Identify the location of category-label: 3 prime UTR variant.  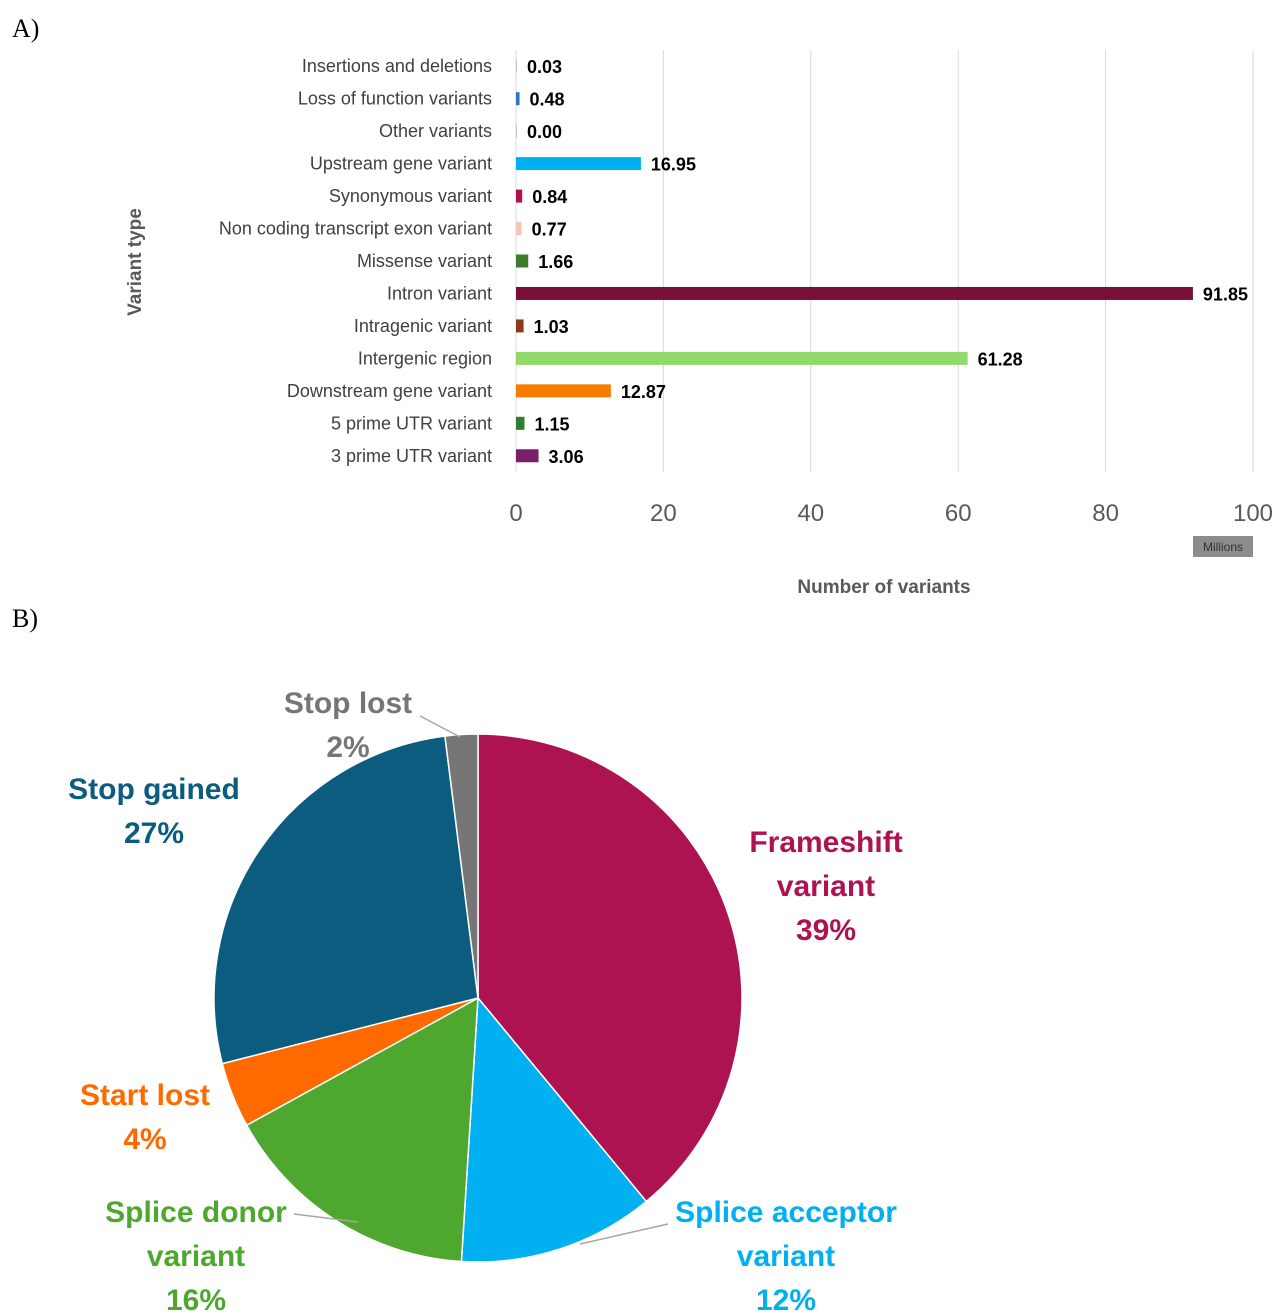
(411, 456).